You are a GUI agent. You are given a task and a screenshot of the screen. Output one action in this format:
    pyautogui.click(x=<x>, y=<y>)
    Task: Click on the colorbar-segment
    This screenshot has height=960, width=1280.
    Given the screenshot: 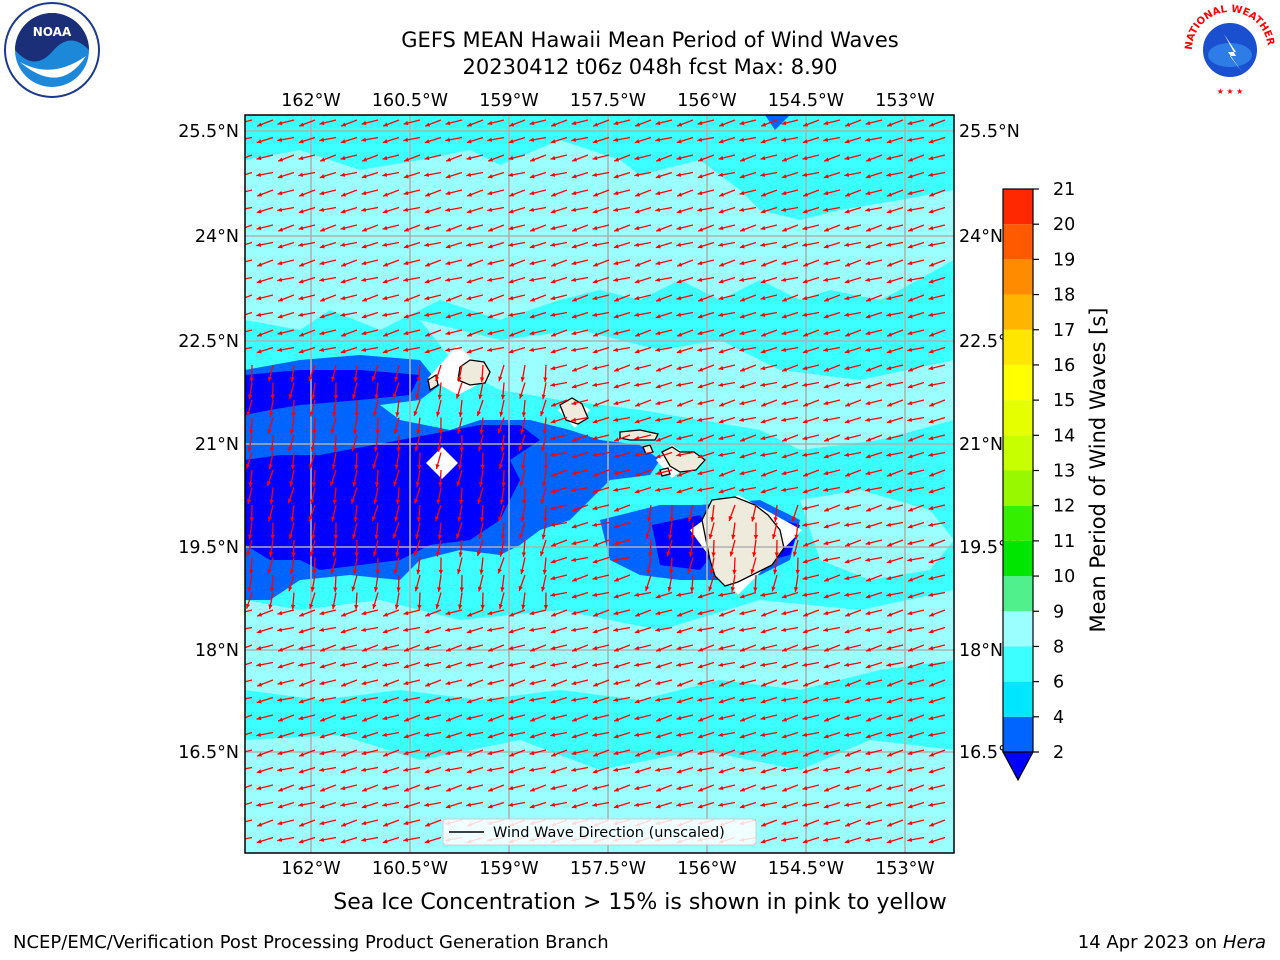 What is the action you would take?
    pyautogui.click(x=1018, y=488)
    